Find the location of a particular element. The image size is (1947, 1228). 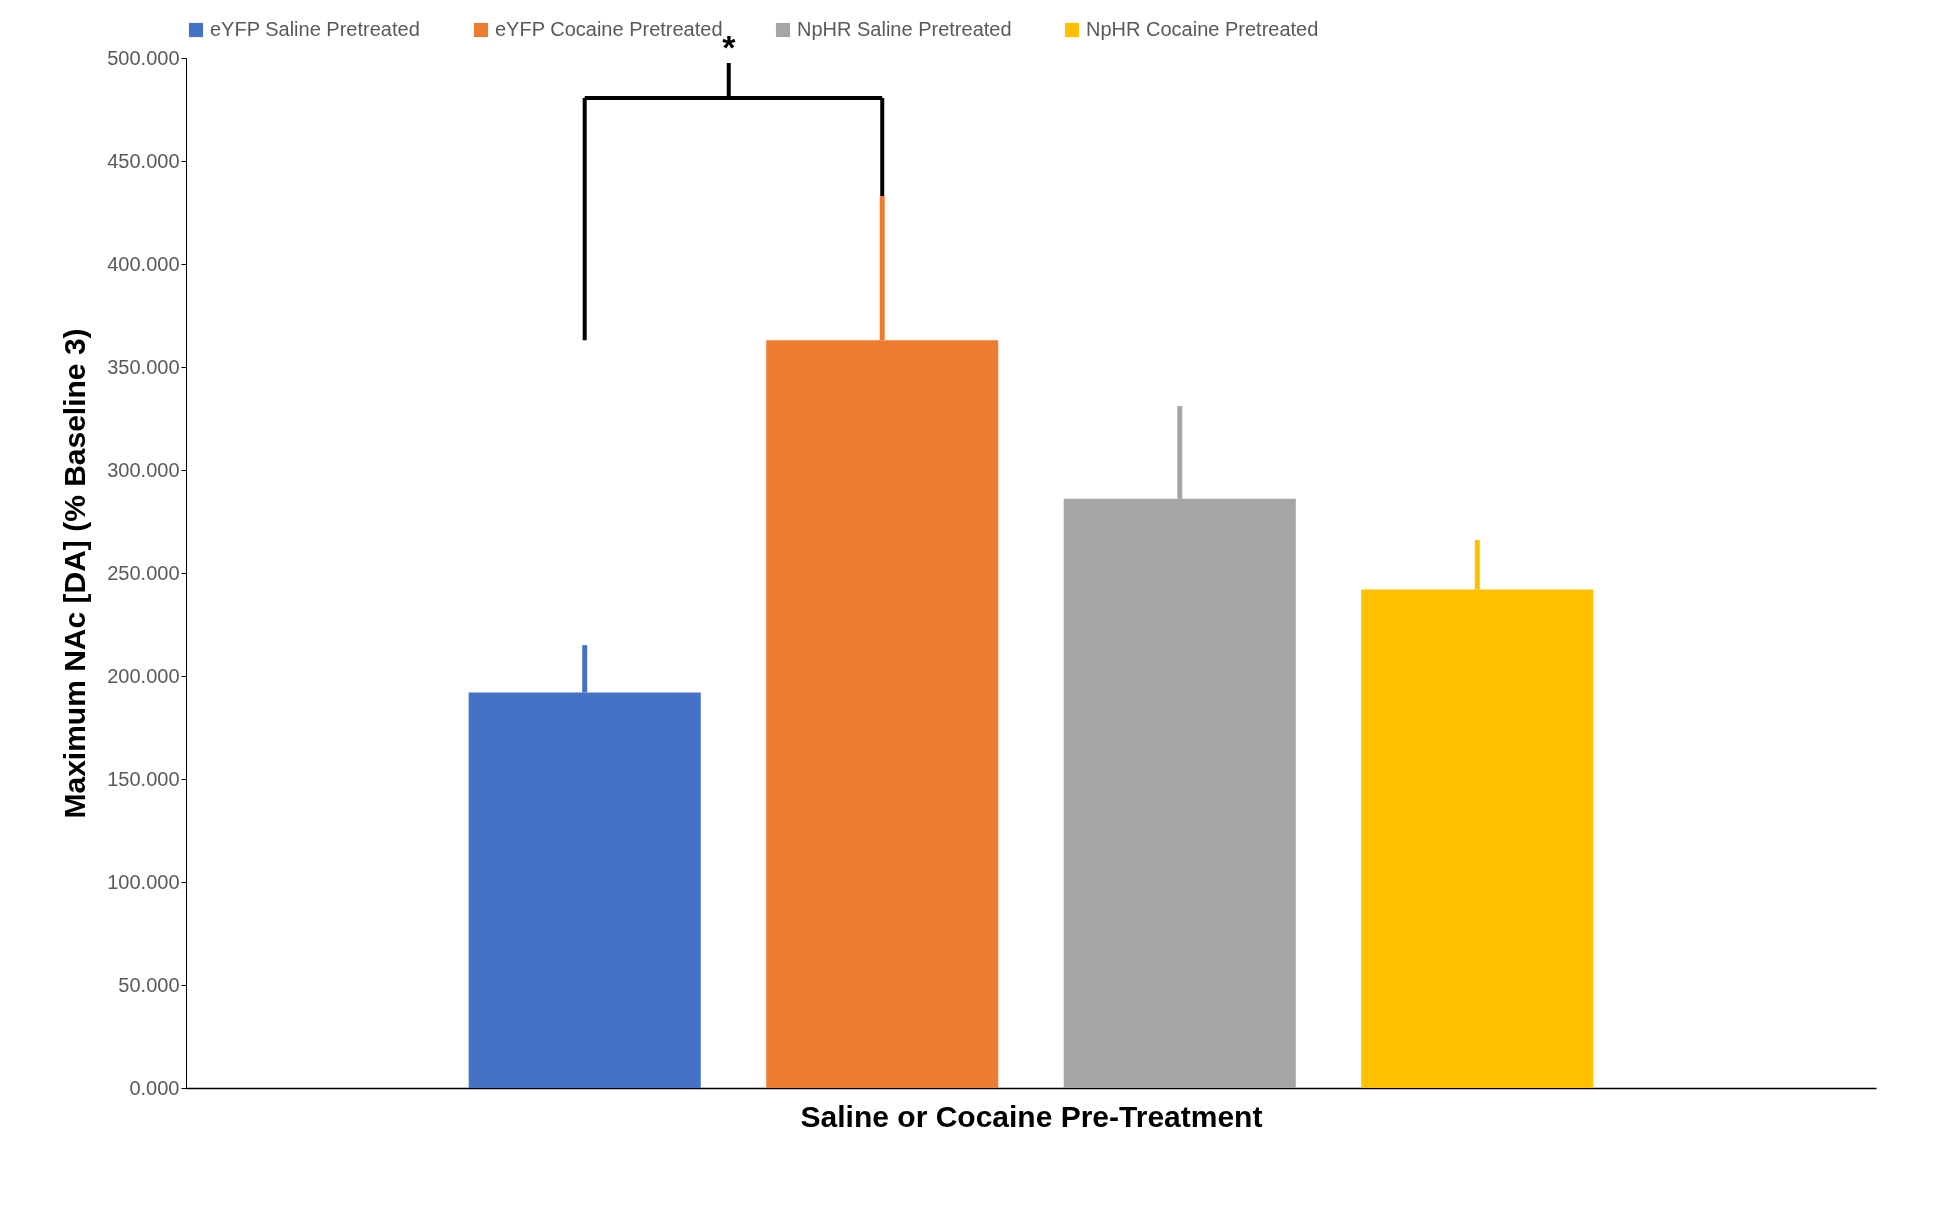

y-tick-label: 400.000 is located at coordinates (143, 263).